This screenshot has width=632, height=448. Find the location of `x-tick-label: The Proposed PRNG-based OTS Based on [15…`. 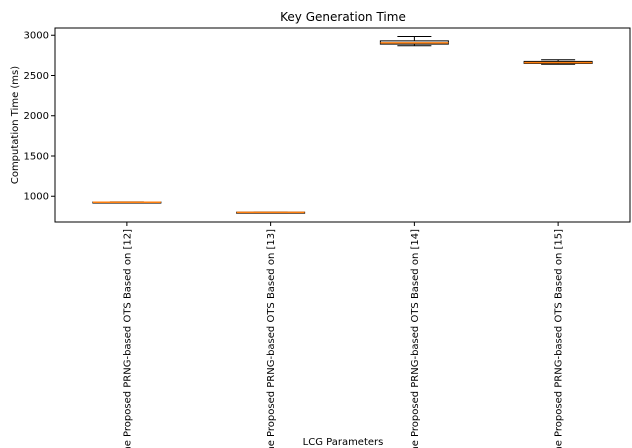

x-tick-label: The Proposed PRNG-based OTS Based on [15… is located at coordinates (559, 338).